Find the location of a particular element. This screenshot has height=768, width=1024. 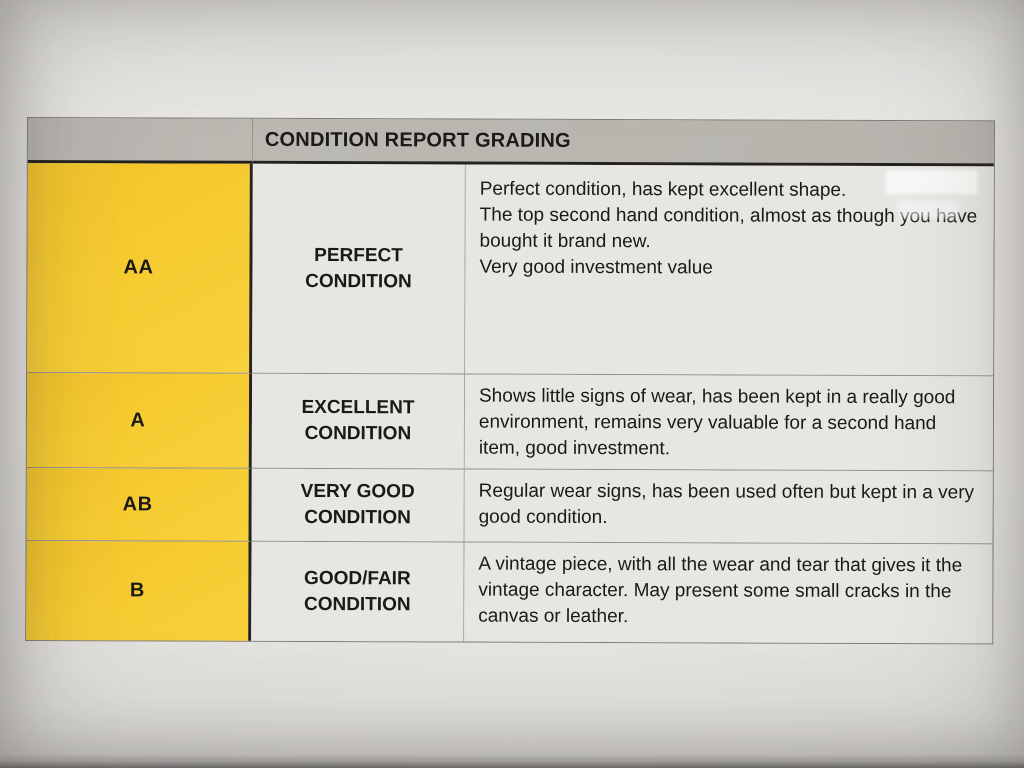

grade-label: B is located at coordinates (137, 590).